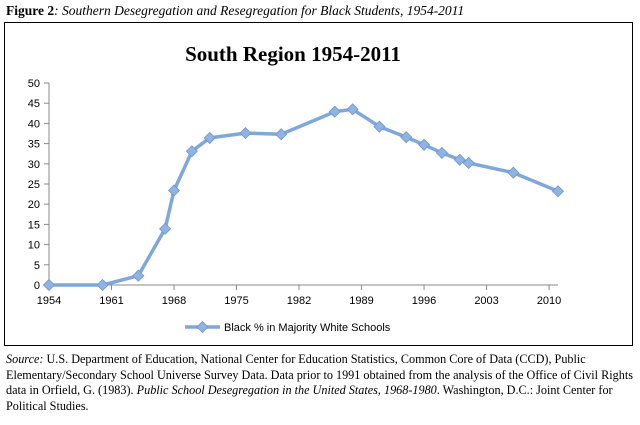 The image size is (640, 425). I want to click on y-tick-label: 35, so click(34, 145).